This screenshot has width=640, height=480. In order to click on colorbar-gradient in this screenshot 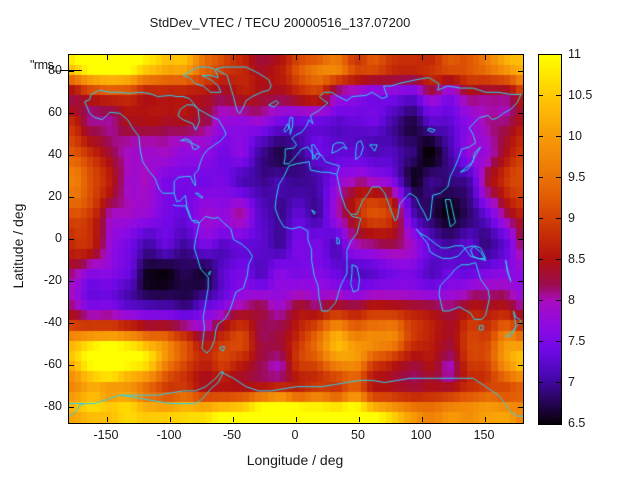, I will do `click(550, 239)`.